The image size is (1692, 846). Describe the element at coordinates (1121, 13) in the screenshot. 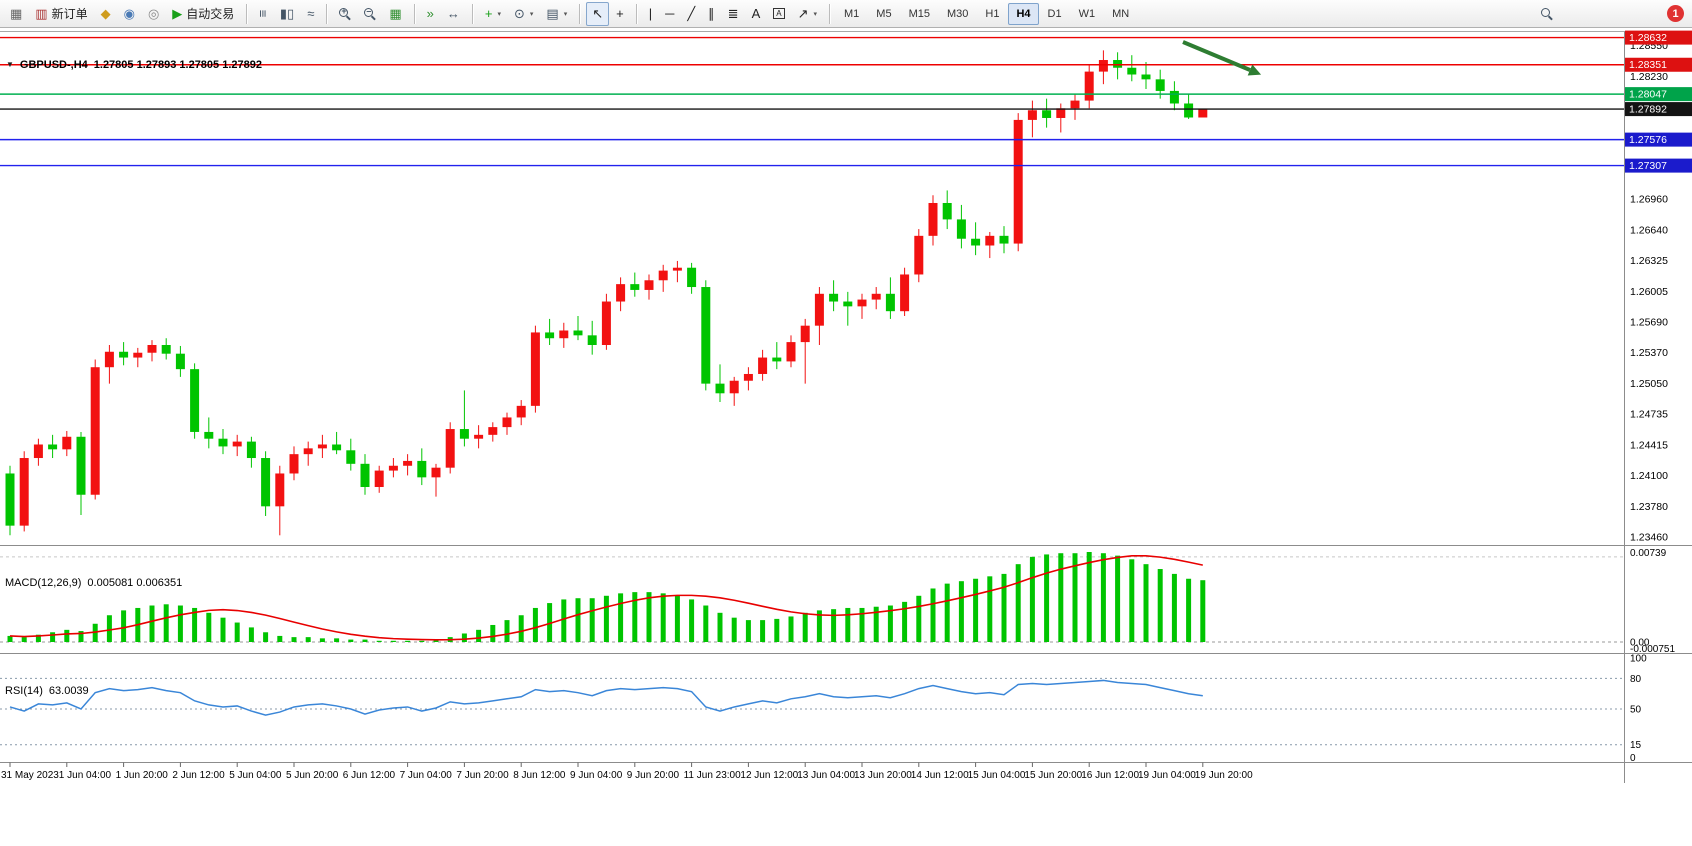

I see `timeframe-mn: MN` at that location.